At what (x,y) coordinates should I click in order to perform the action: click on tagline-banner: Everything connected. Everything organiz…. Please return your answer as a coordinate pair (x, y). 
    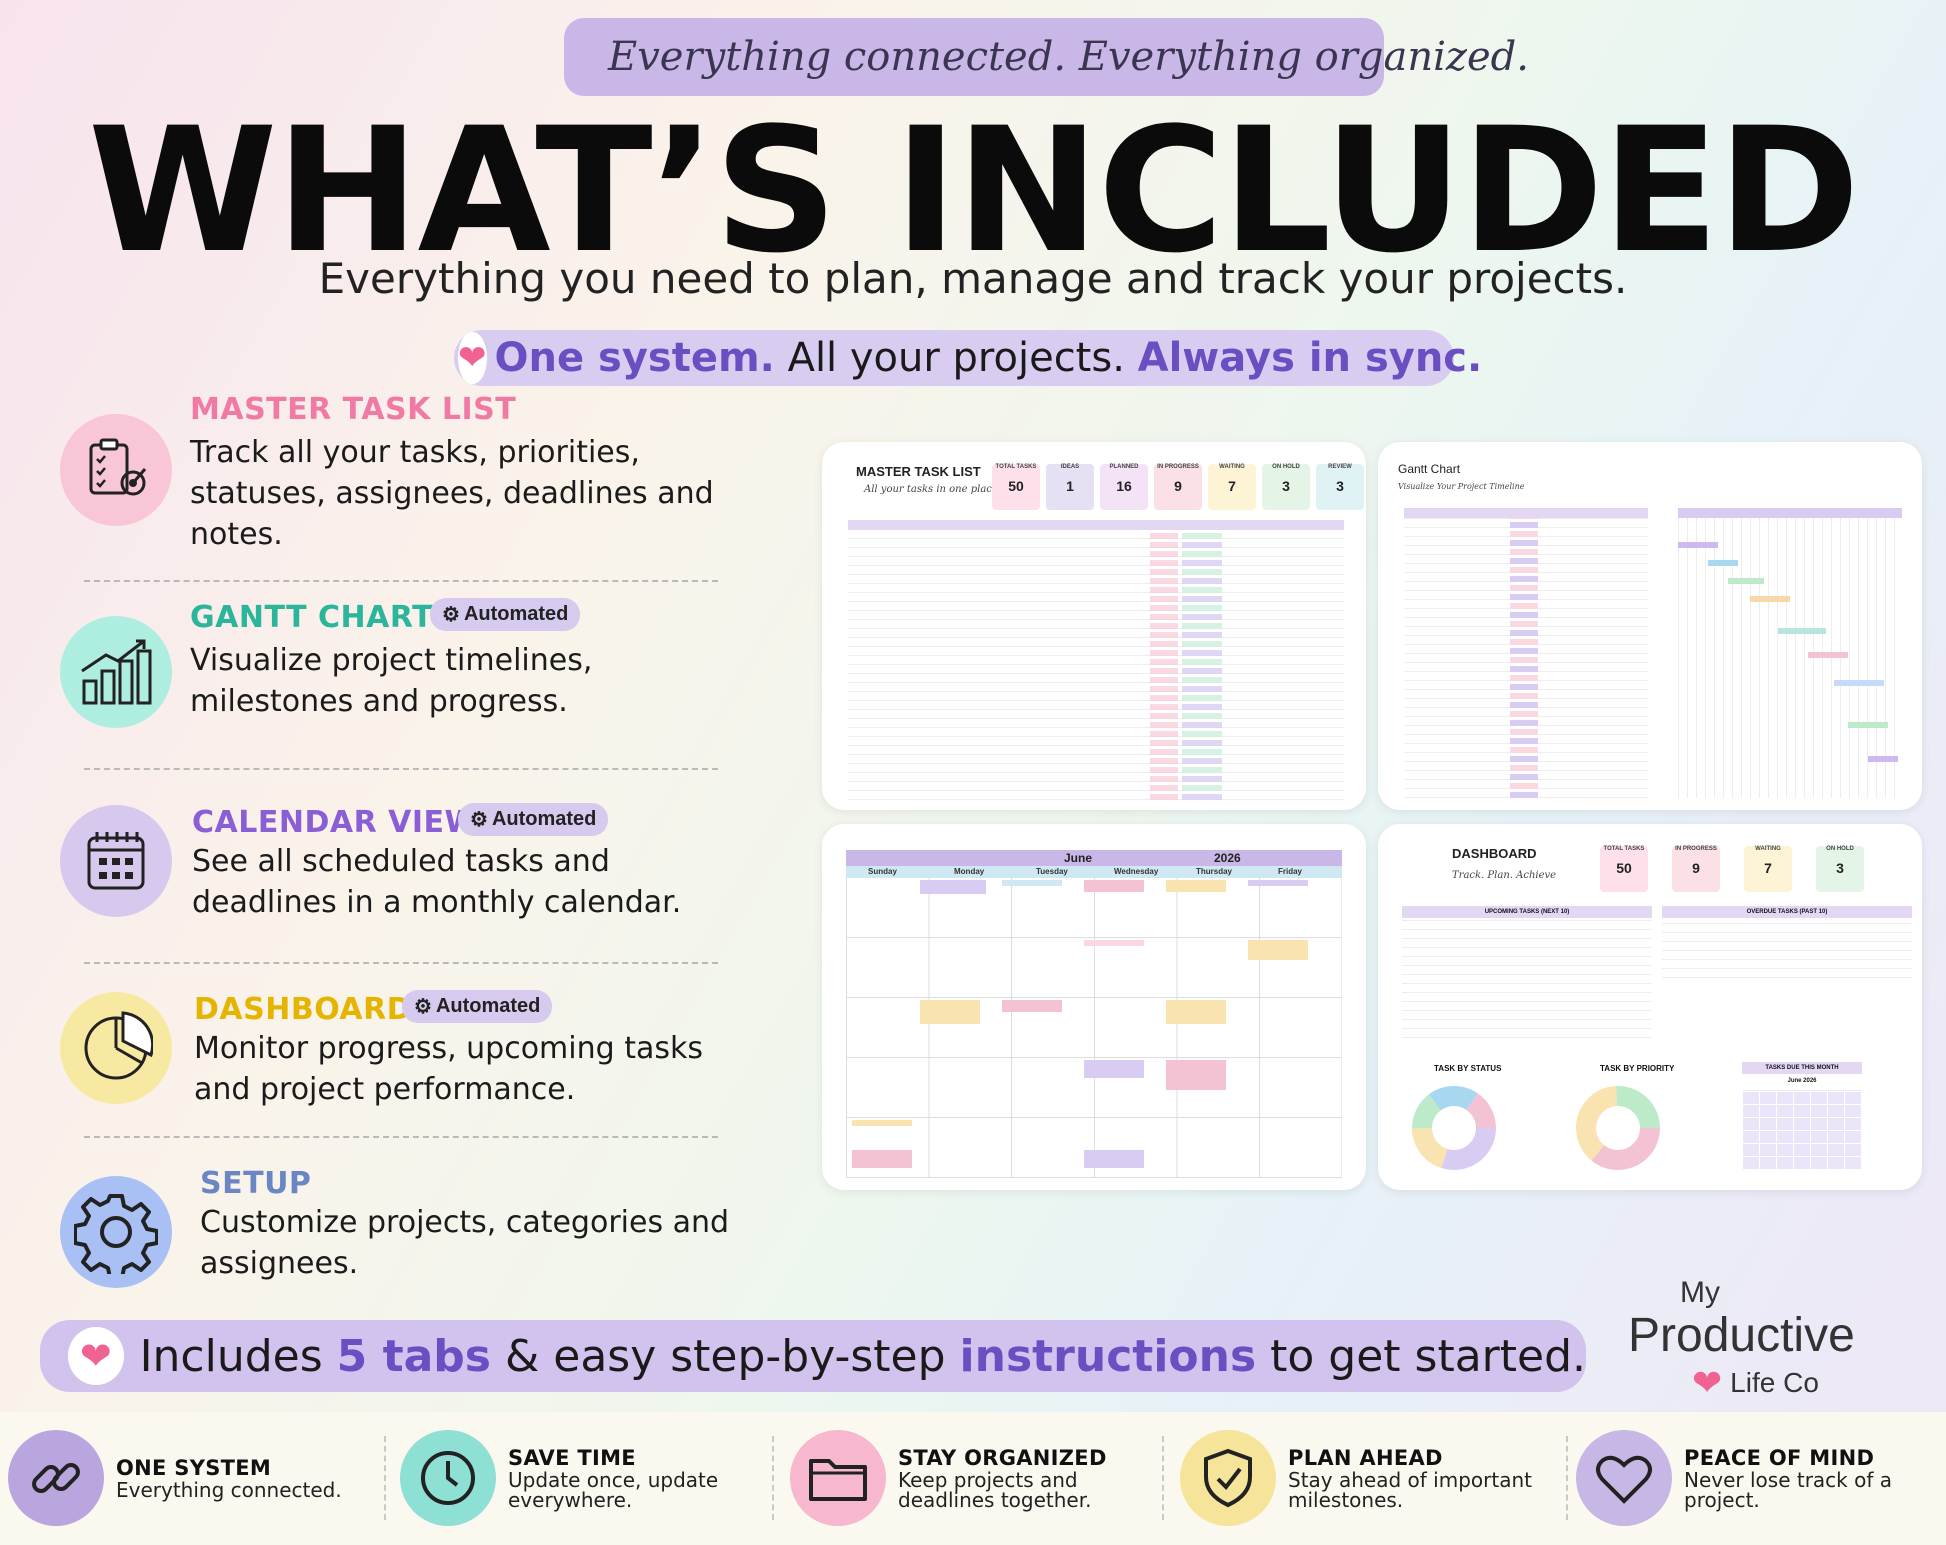
    Looking at the image, I should click on (1046, 57).